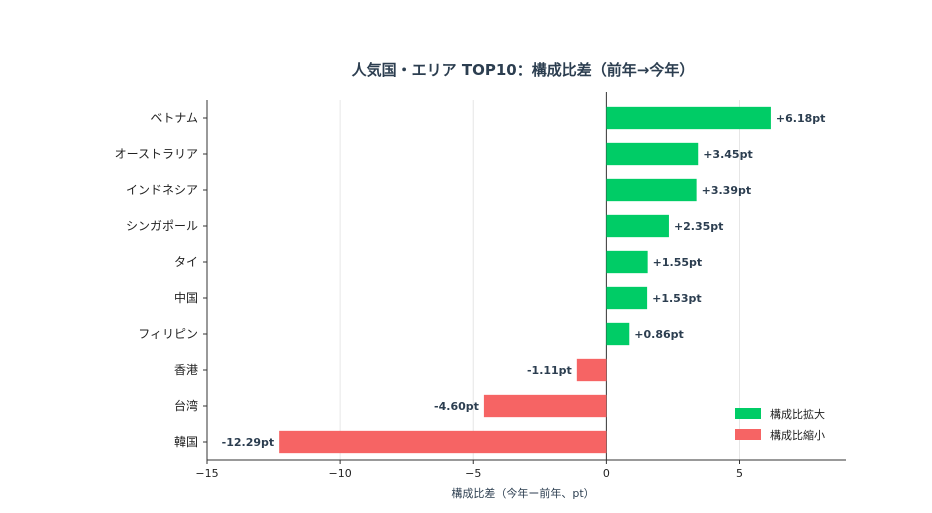 This screenshot has height=513, width=932. I want to click on data-label: +6.18pt, so click(801, 118).